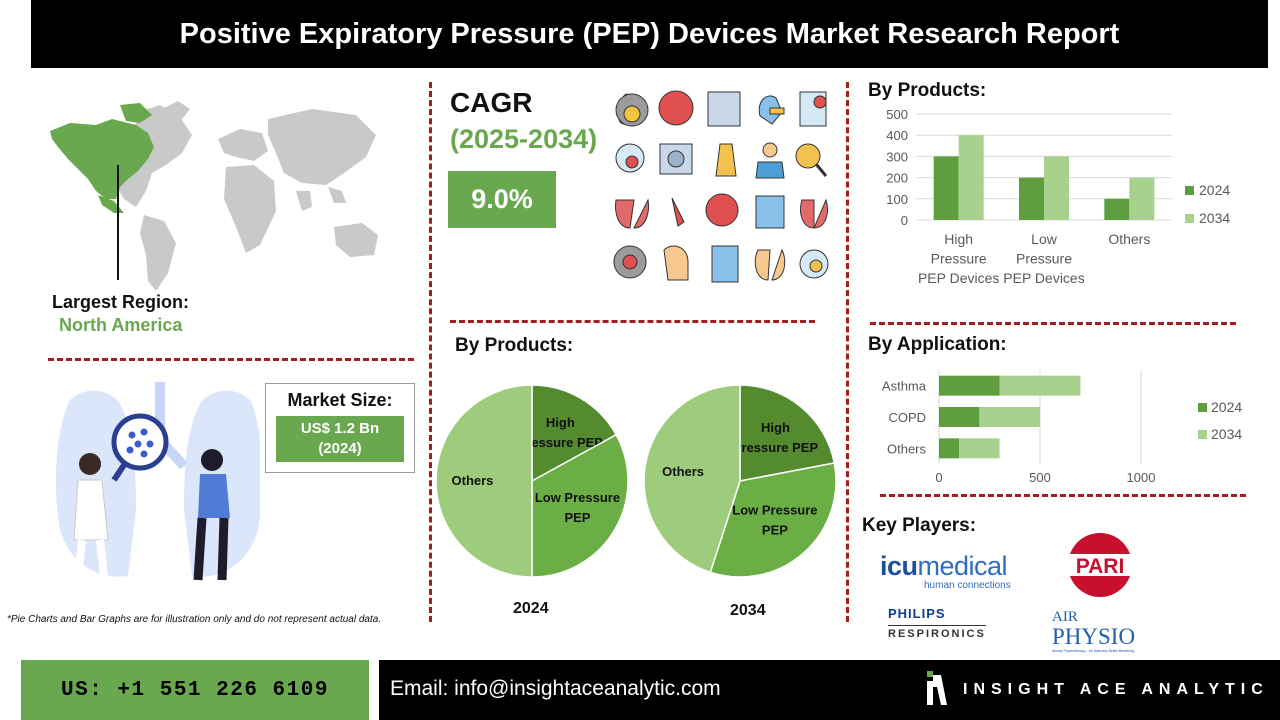 The image size is (1280, 720). Describe the element at coordinates (214, 196) in the screenshot. I see `world-map` at that location.